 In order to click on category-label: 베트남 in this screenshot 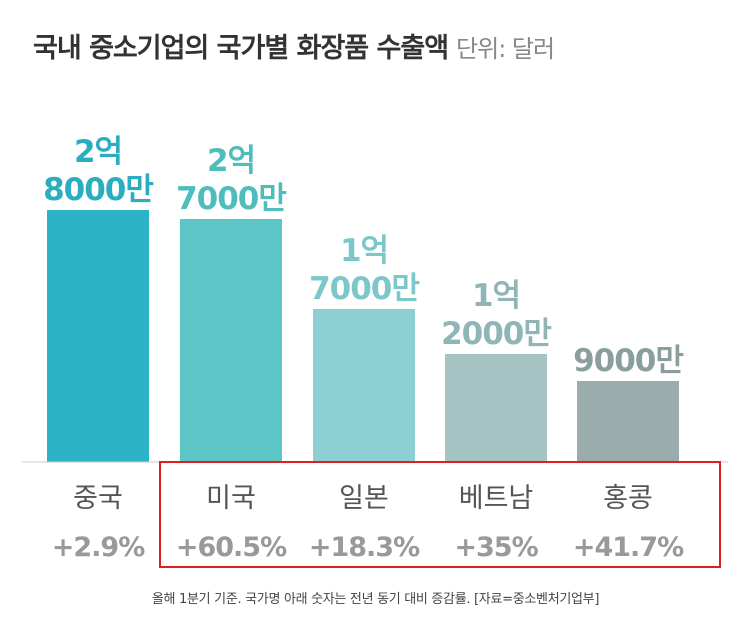, I will do `click(496, 498)`.